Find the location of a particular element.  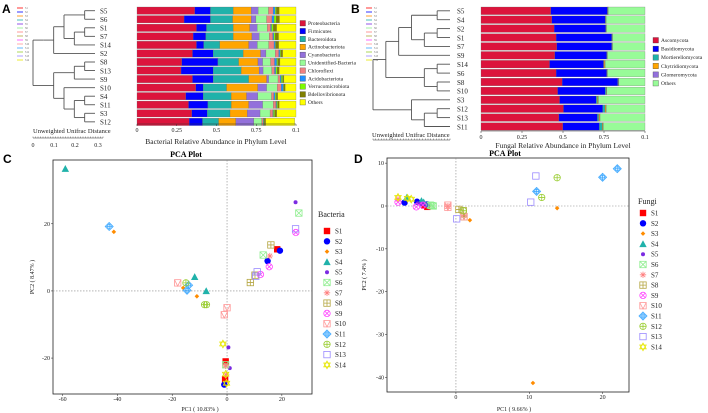

bar-segment-S14-firmicutes is located at coordinates (200, 45).